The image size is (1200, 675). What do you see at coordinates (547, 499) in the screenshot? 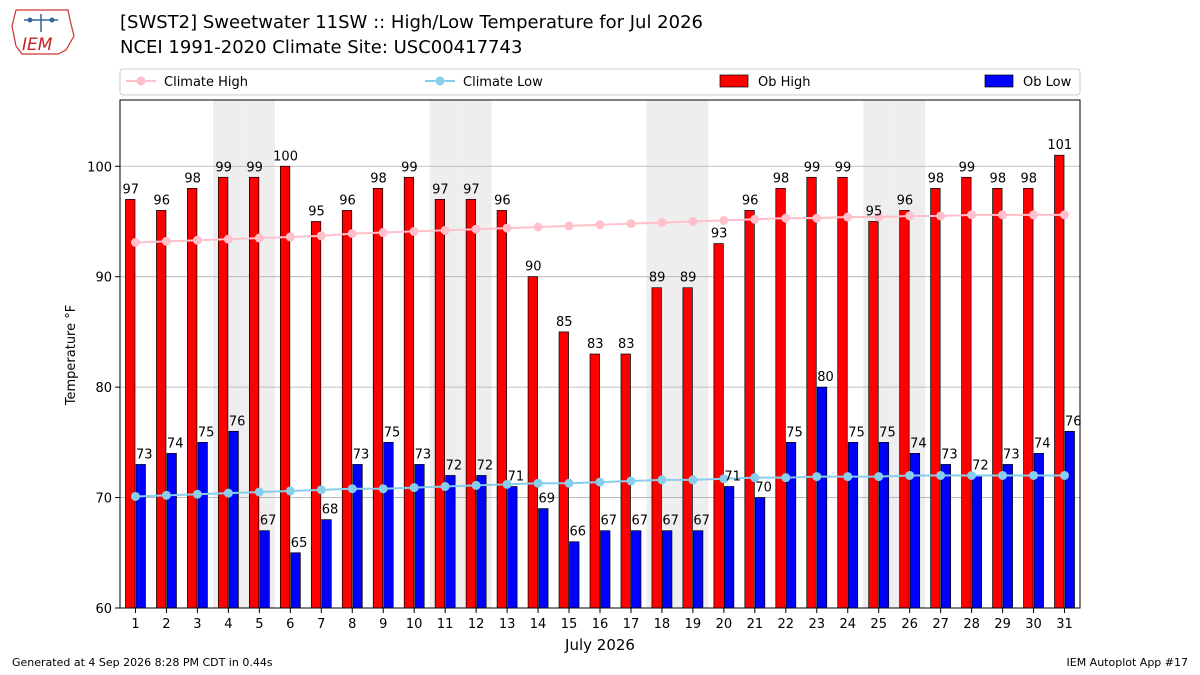
I see `ob-low-label: 69` at bounding box center [547, 499].